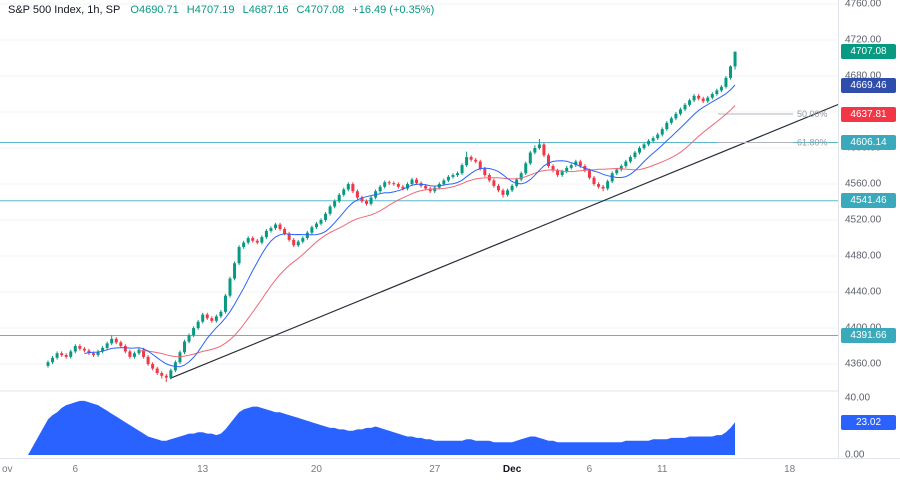 The height and width of the screenshot is (481, 900). Describe the element at coordinates (158, 10) in the screenshot. I see `open-value: 4690.71` at that location.